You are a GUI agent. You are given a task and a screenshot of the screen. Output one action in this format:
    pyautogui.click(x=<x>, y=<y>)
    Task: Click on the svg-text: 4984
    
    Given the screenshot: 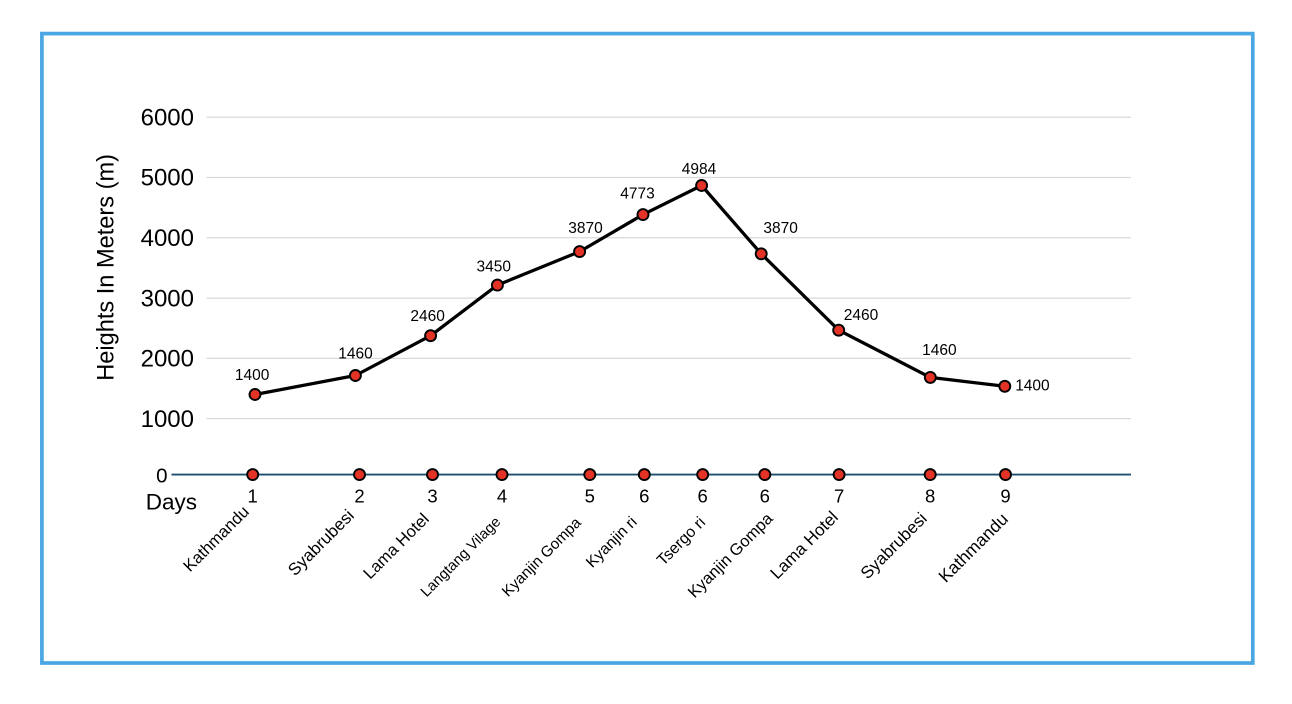 What is the action you would take?
    pyautogui.click(x=699, y=169)
    